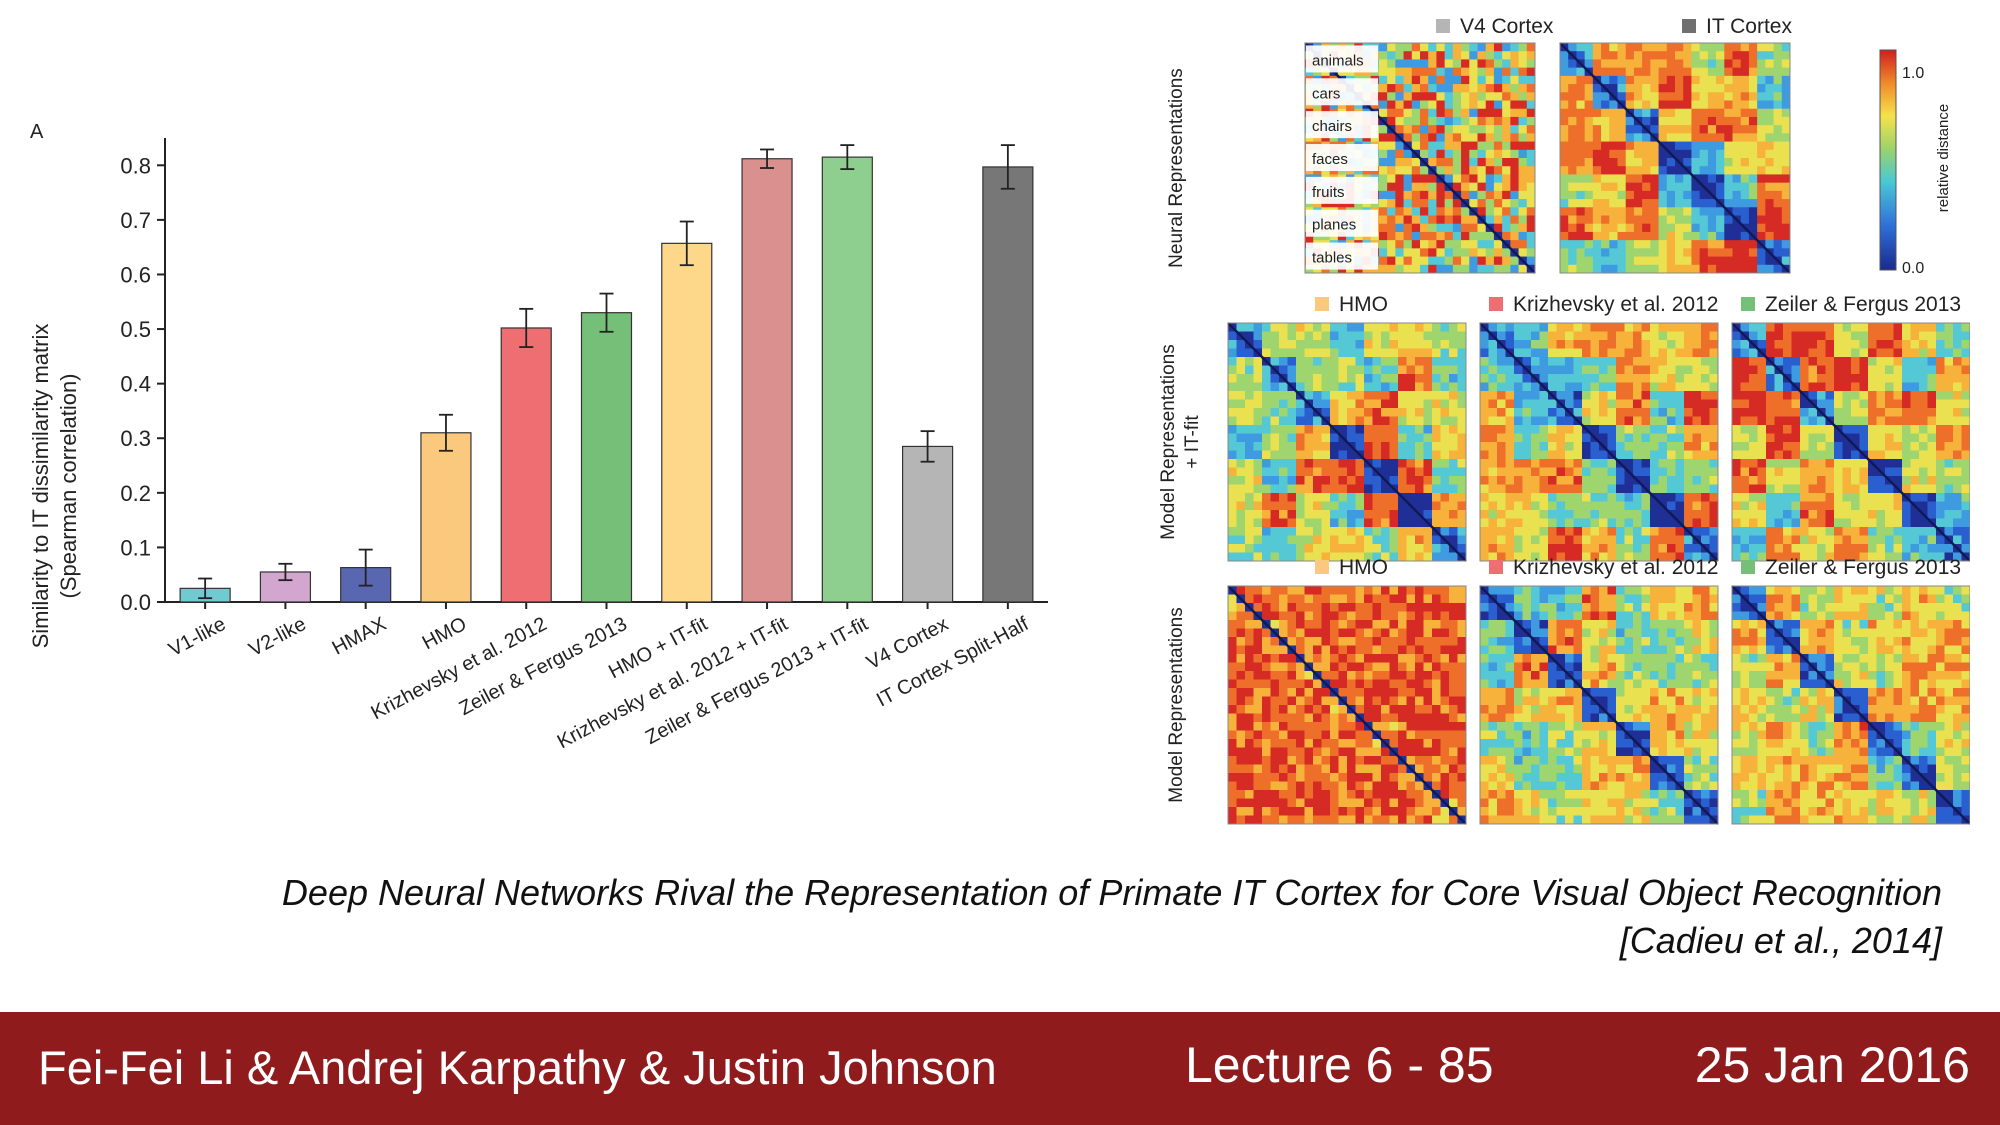 This screenshot has width=2000, height=1125. What do you see at coordinates (1338, 60) in the screenshot?
I see `category-label: animals` at bounding box center [1338, 60].